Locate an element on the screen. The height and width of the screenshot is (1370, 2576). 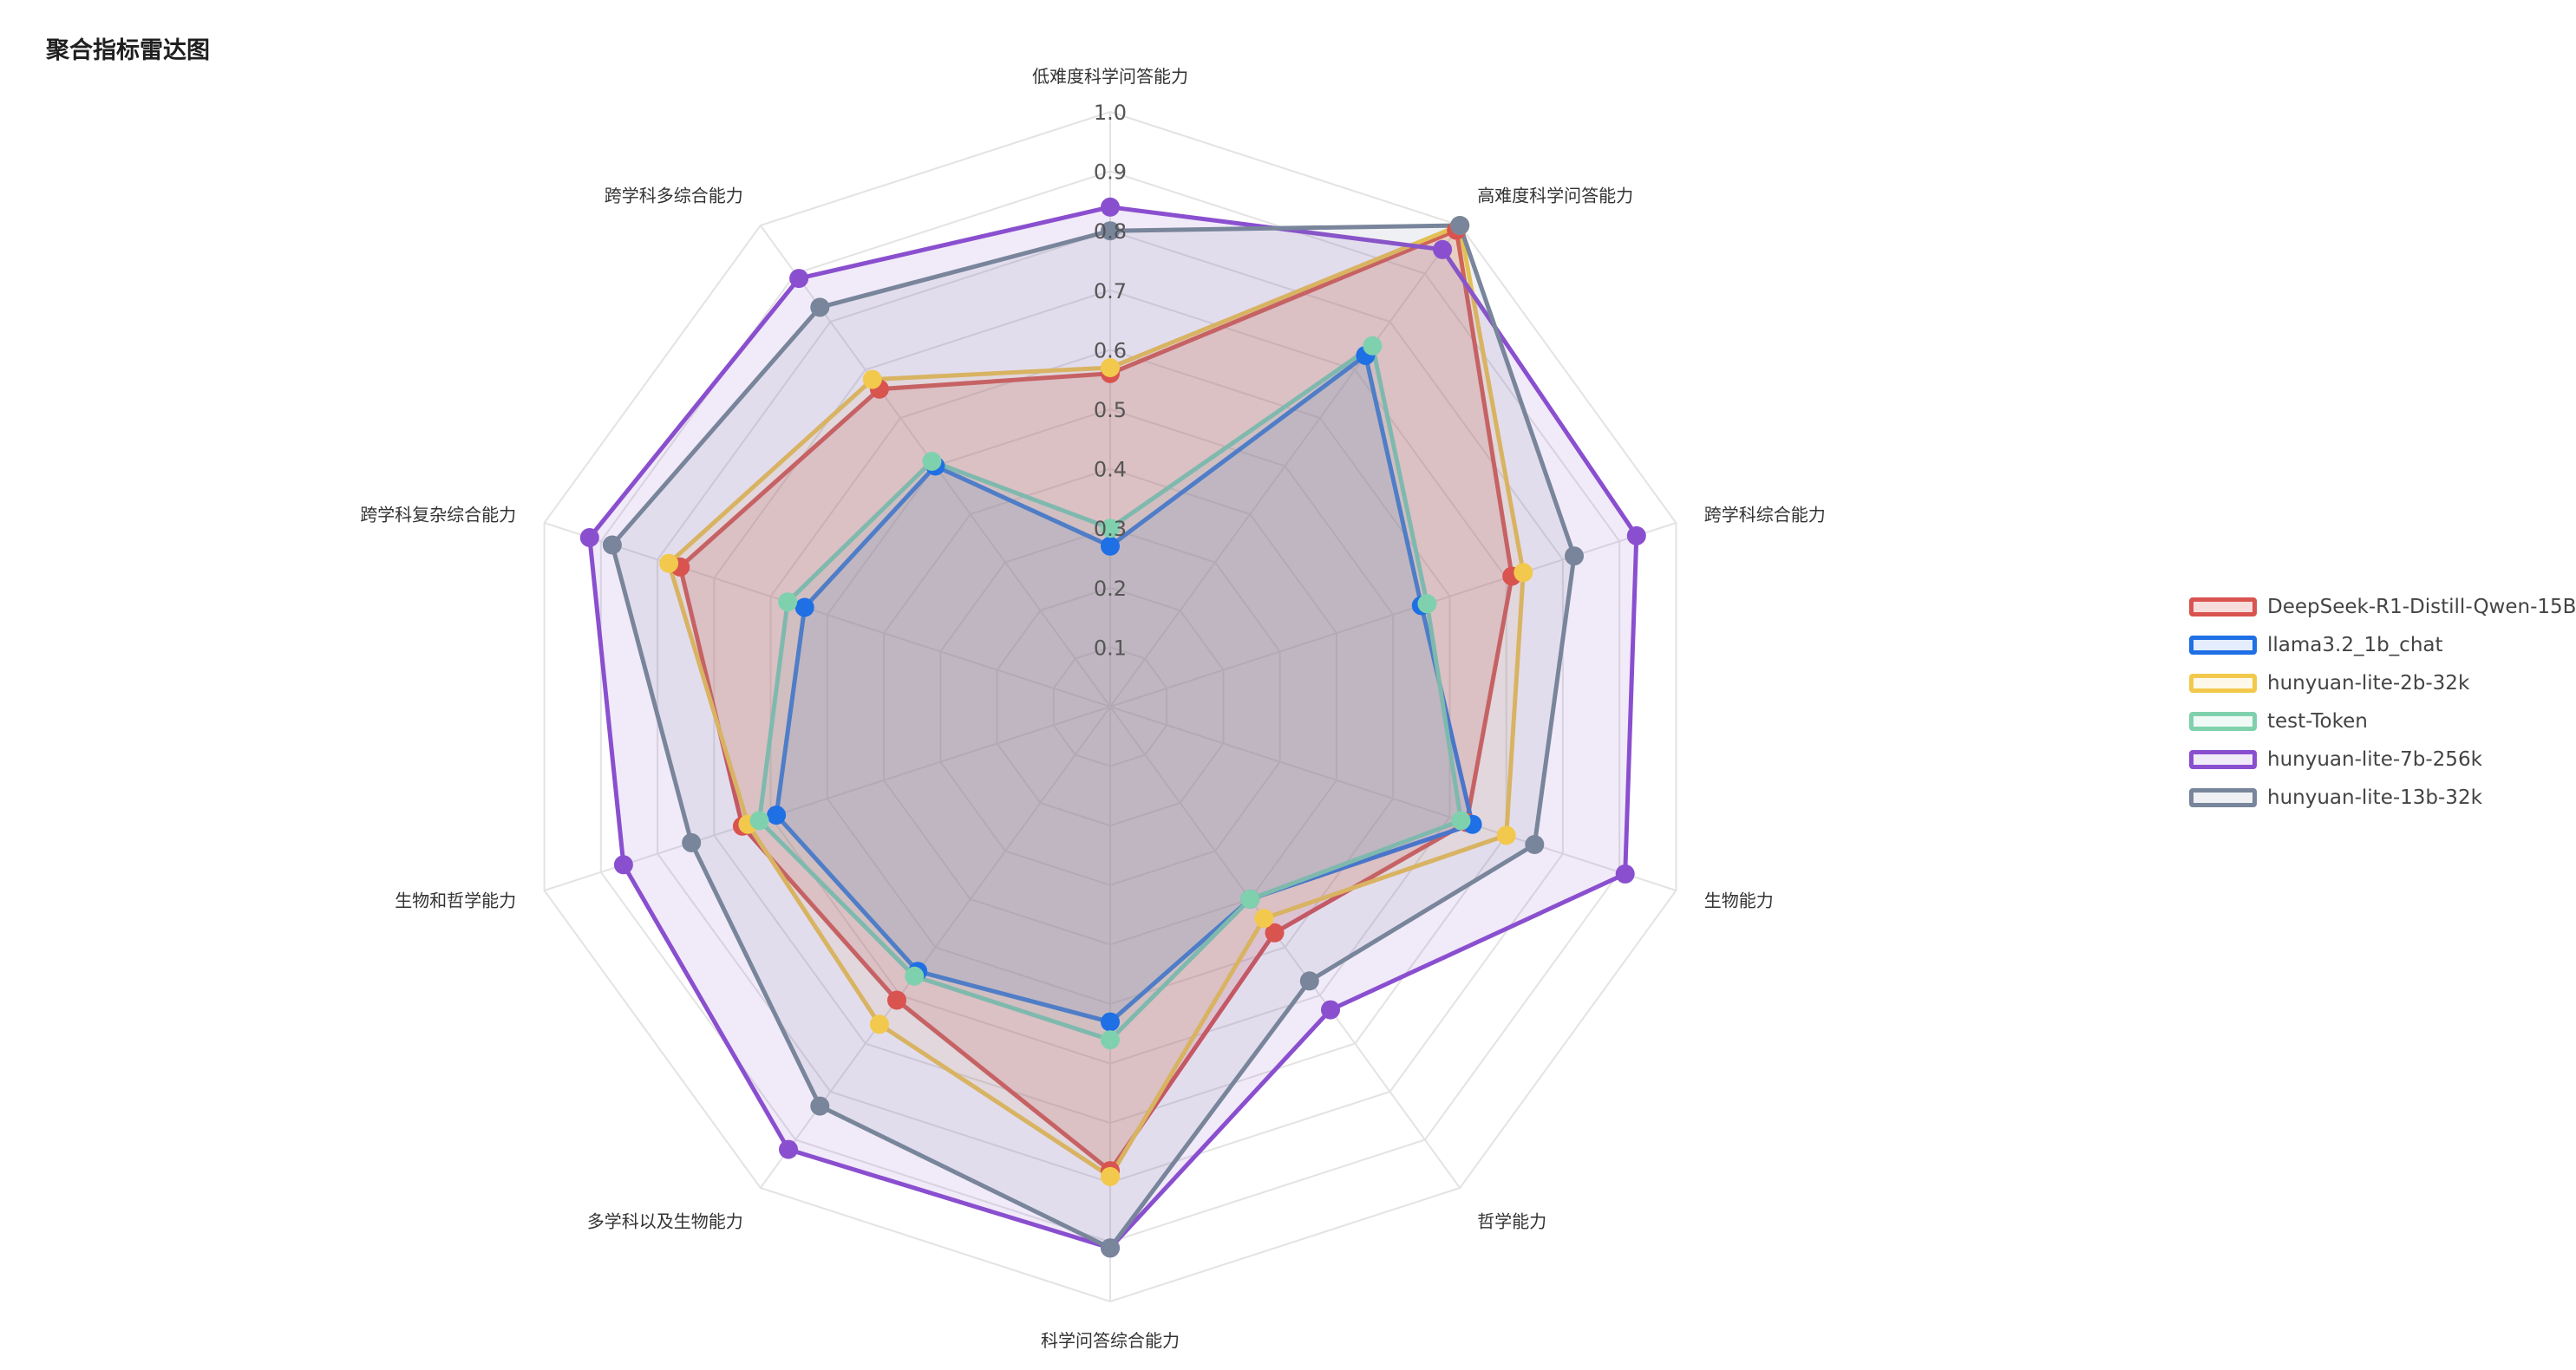
legend-label: llama3.2_1b_chat is located at coordinates (2355, 645).